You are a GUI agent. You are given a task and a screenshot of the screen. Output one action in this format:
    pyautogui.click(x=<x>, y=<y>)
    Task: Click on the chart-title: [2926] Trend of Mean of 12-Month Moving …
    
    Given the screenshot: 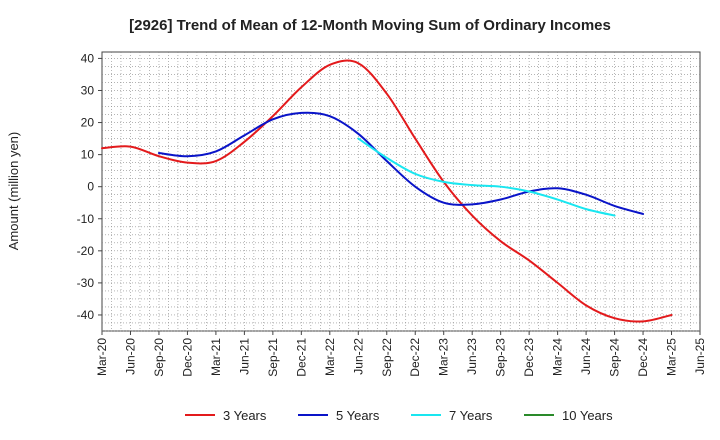 What is the action you would take?
    pyautogui.click(x=370, y=25)
    